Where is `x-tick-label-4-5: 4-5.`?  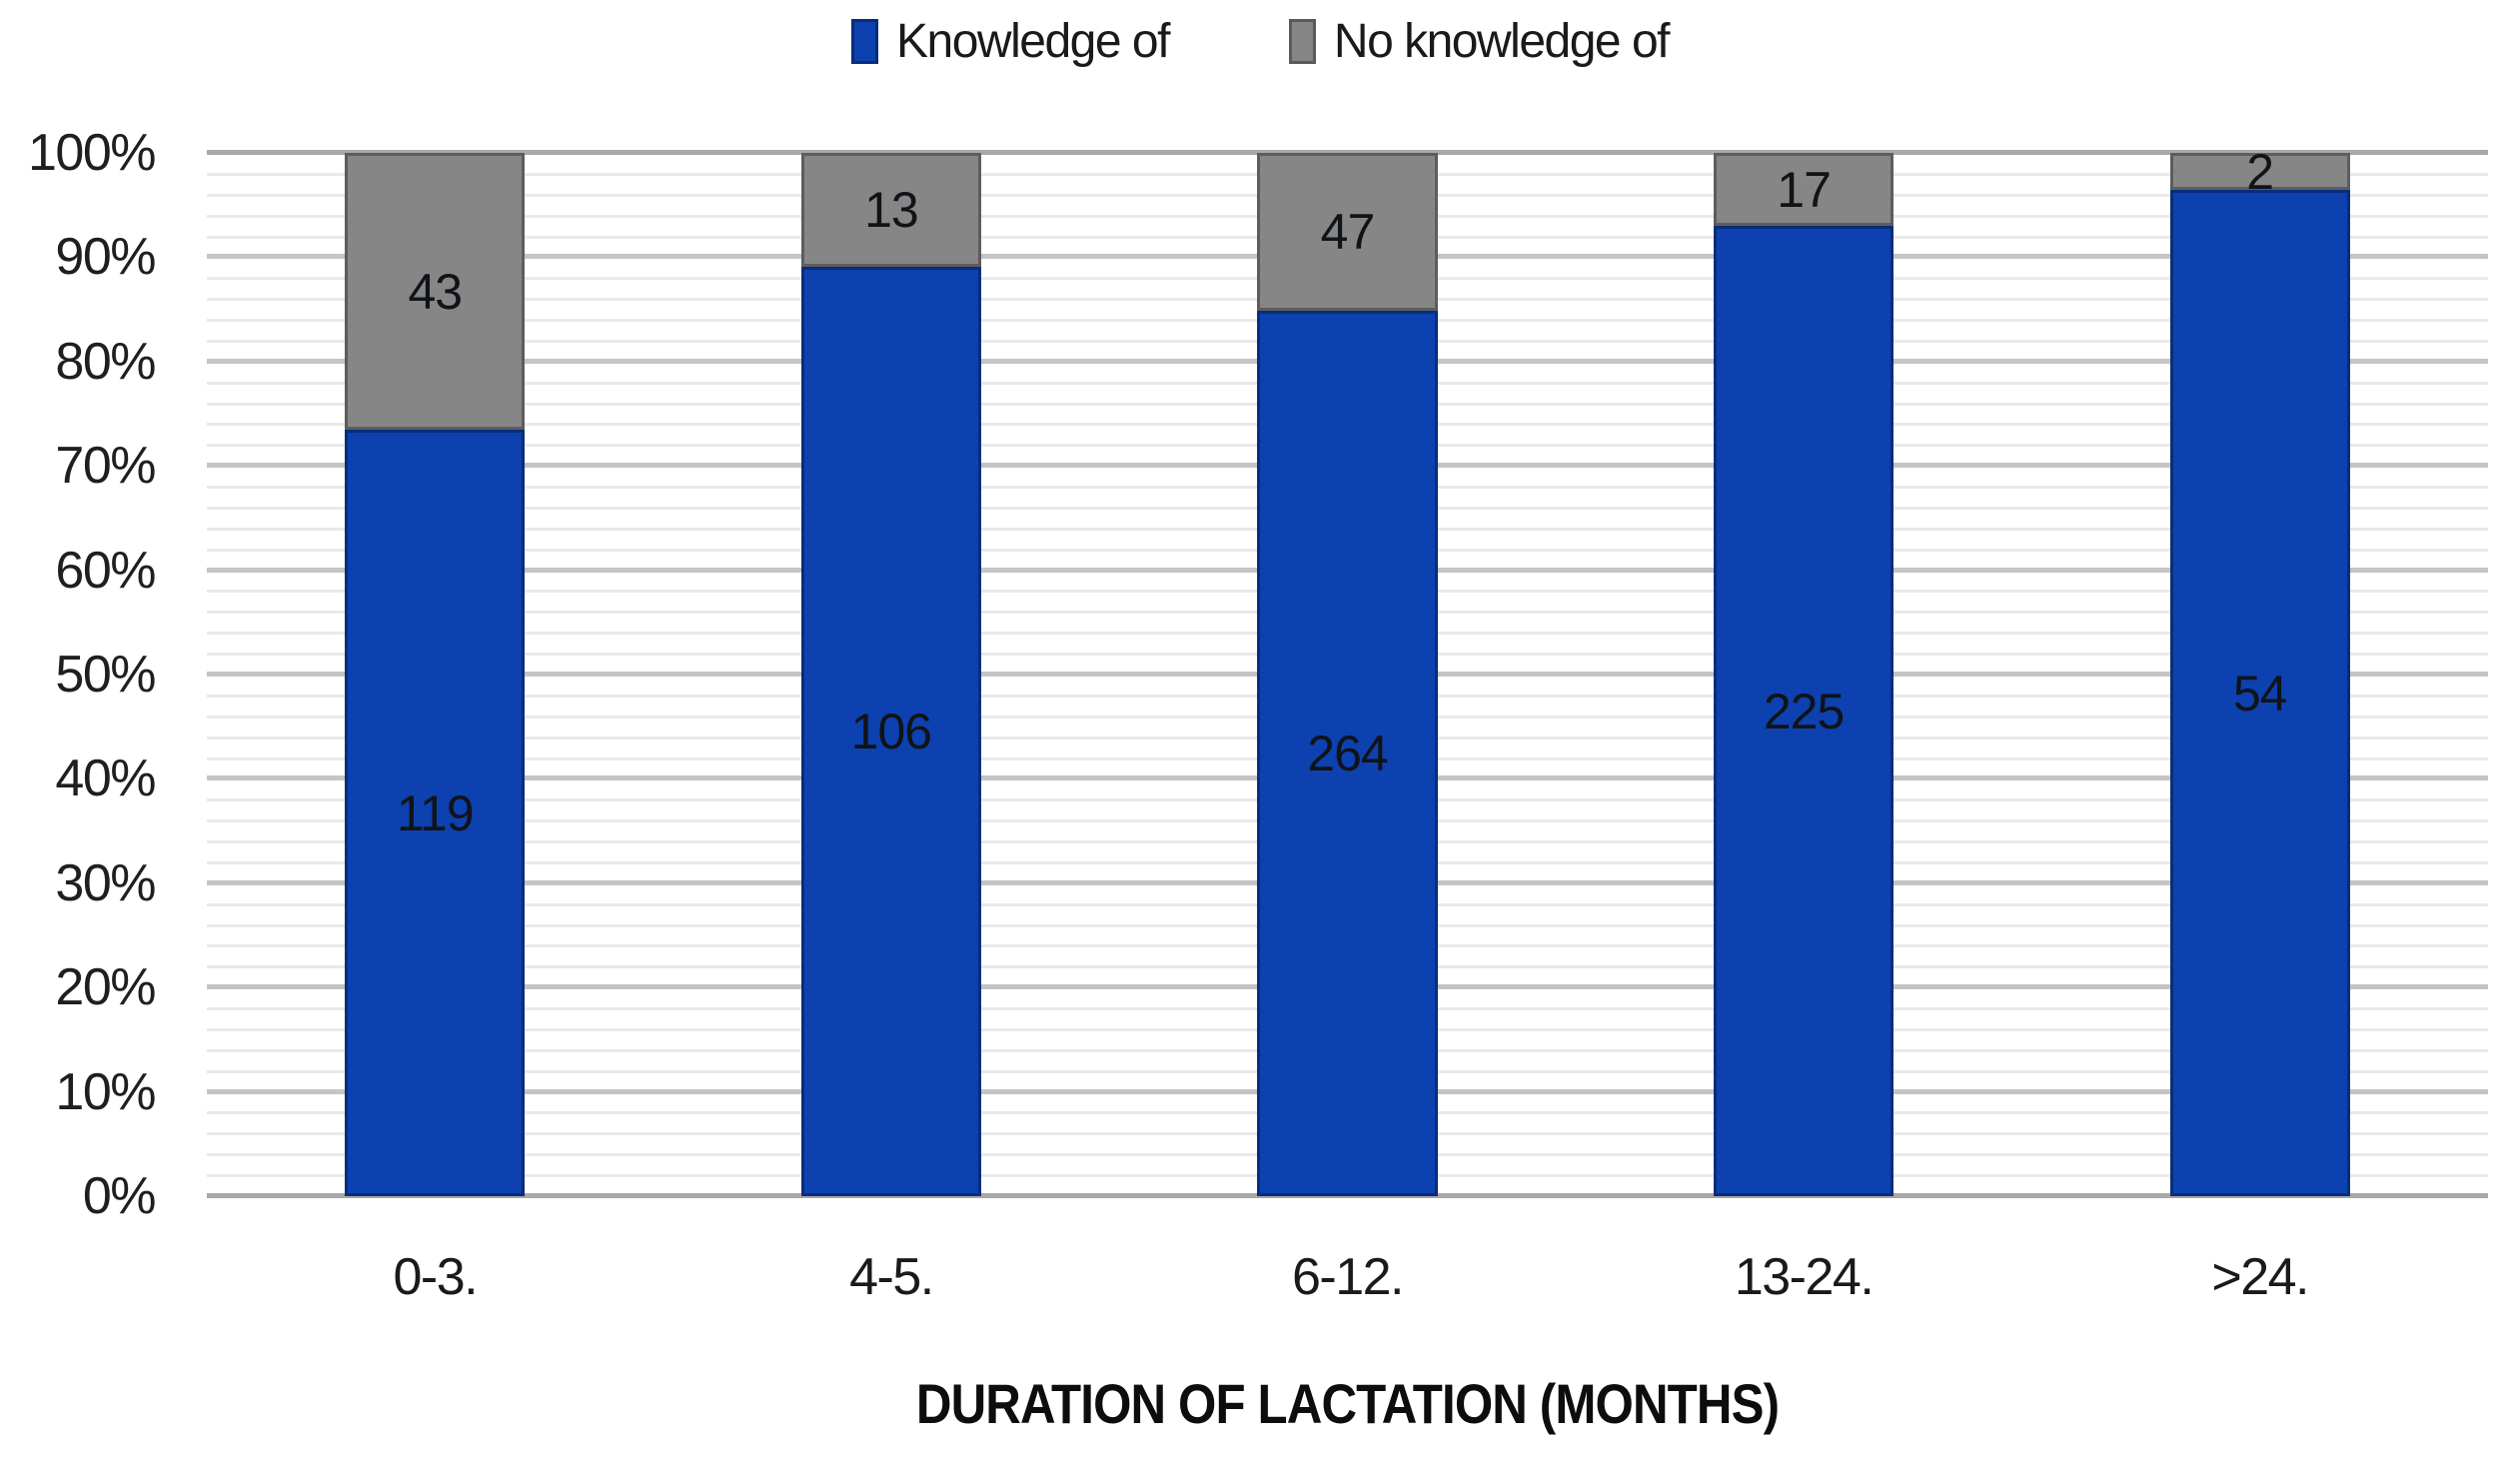 x-tick-label-4-5: 4-5. is located at coordinates (891, 1277).